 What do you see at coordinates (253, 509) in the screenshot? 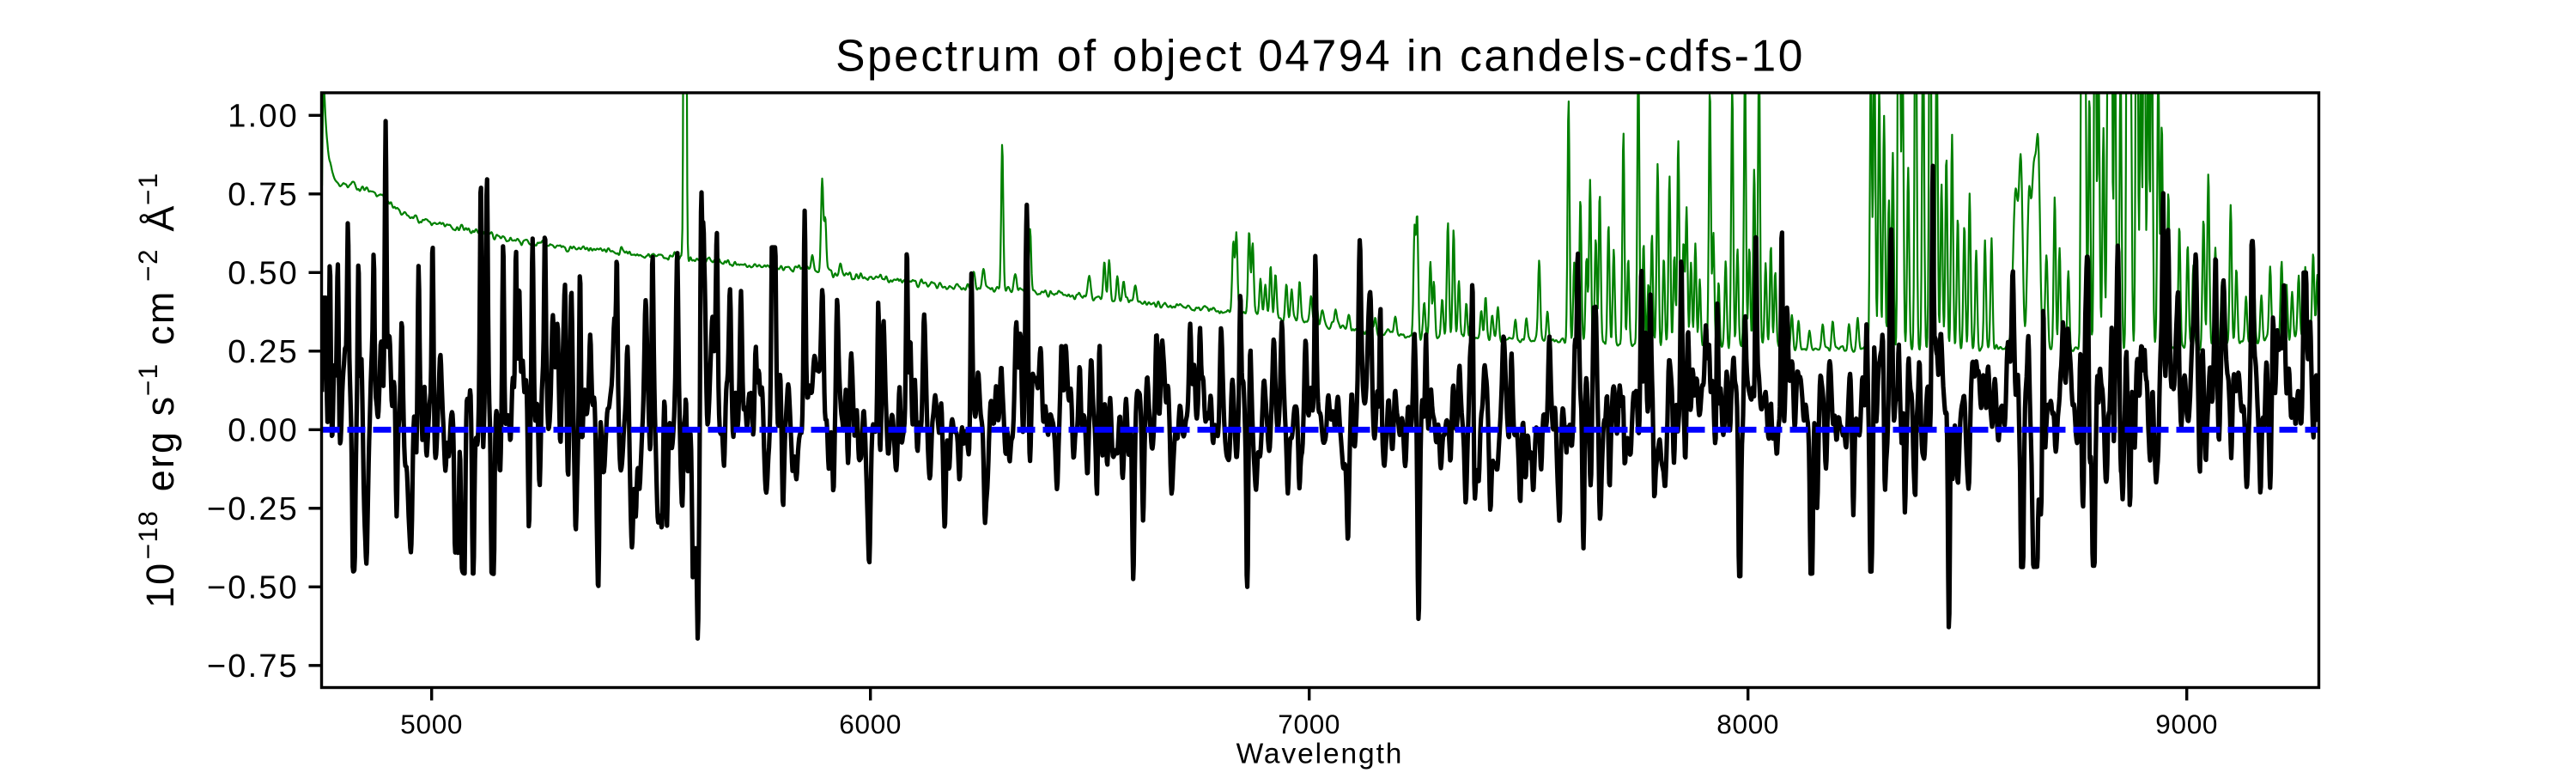
I see `svg-text: −0.25` at bounding box center [253, 509].